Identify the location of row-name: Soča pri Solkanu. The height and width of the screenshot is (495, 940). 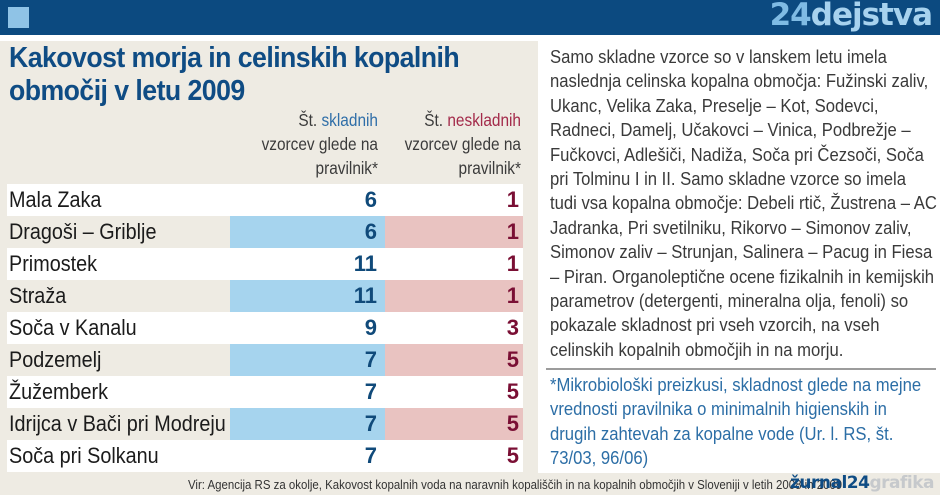
(84, 455).